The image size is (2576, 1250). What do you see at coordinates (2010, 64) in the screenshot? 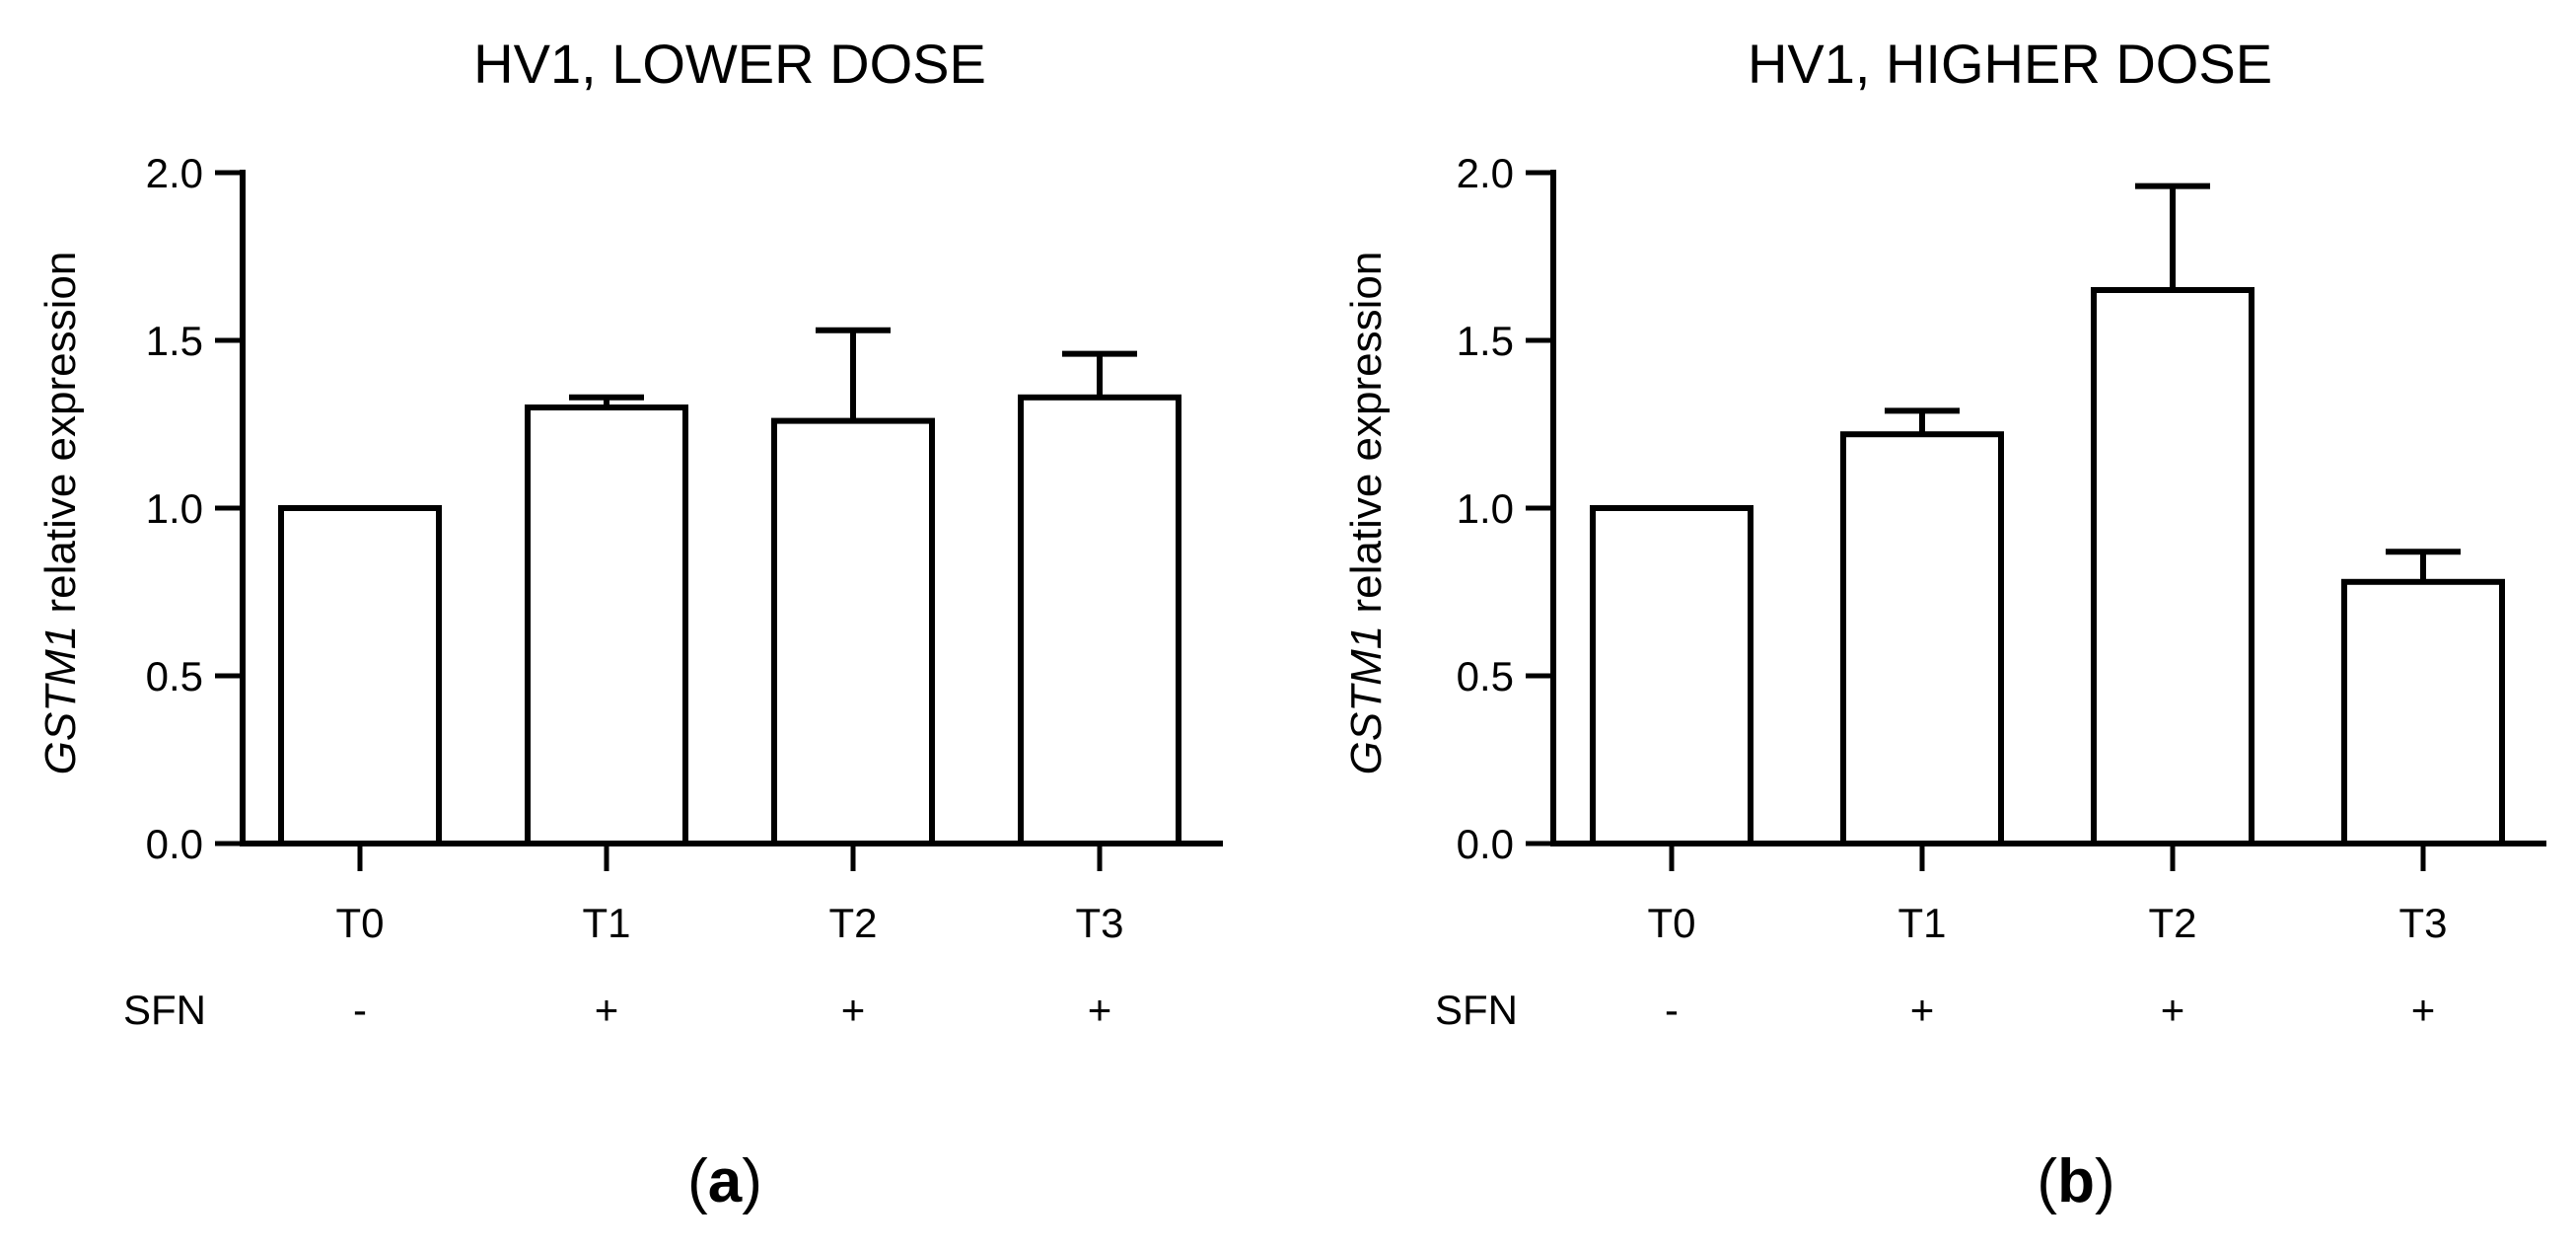
I see `chart-title: HV1, HIGHER DOSE` at bounding box center [2010, 64].